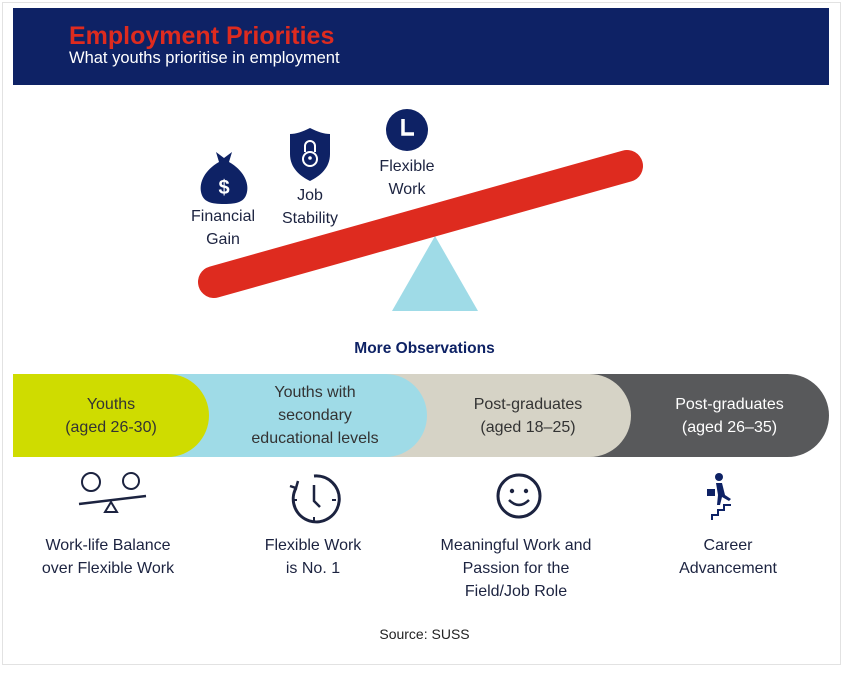  What do you see at coordinates (310, 195) in the screenshot?
I see `priority-label: Job` at bounding box center [310, 195].